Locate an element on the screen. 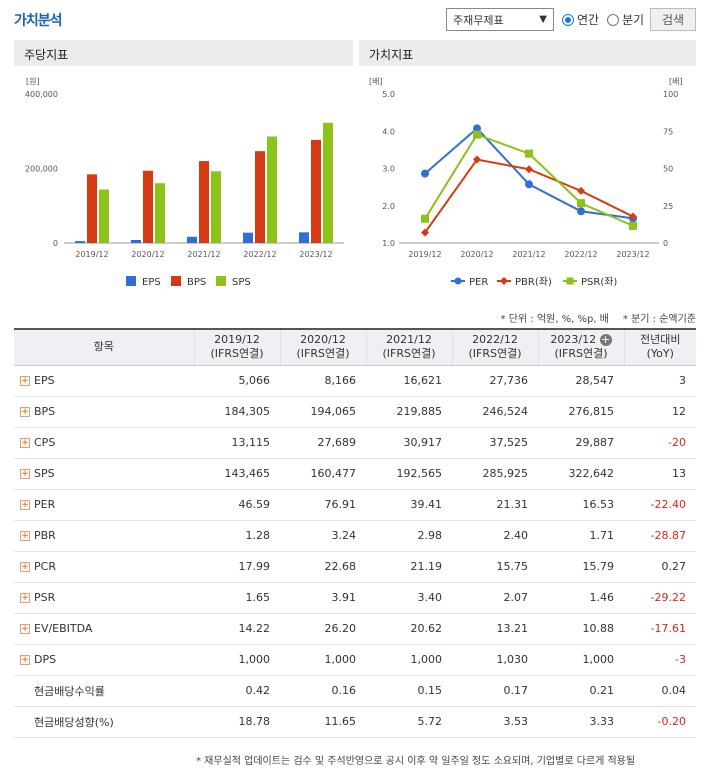 This screenshot has height=770, width=710. row-label: + DPS is located at coordinates (104, 660).